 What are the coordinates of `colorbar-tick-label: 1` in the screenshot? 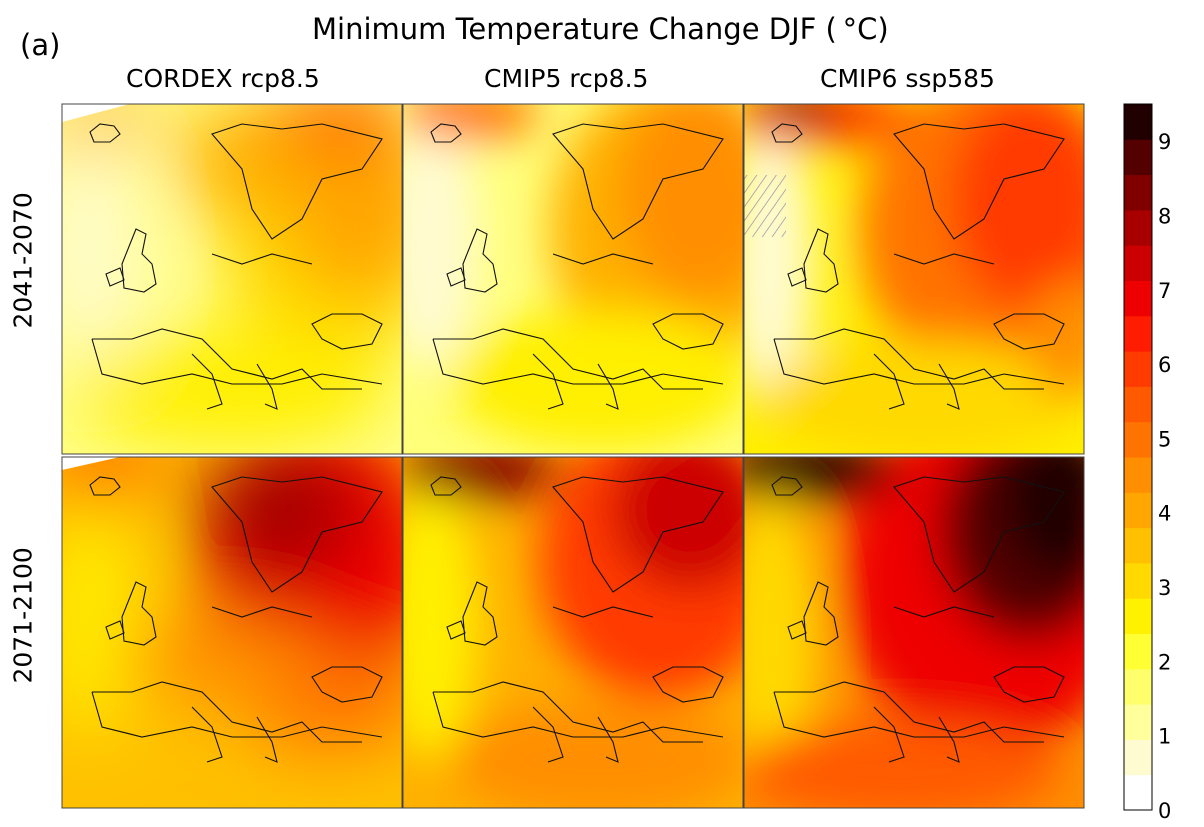 It's located at (1164, 737).